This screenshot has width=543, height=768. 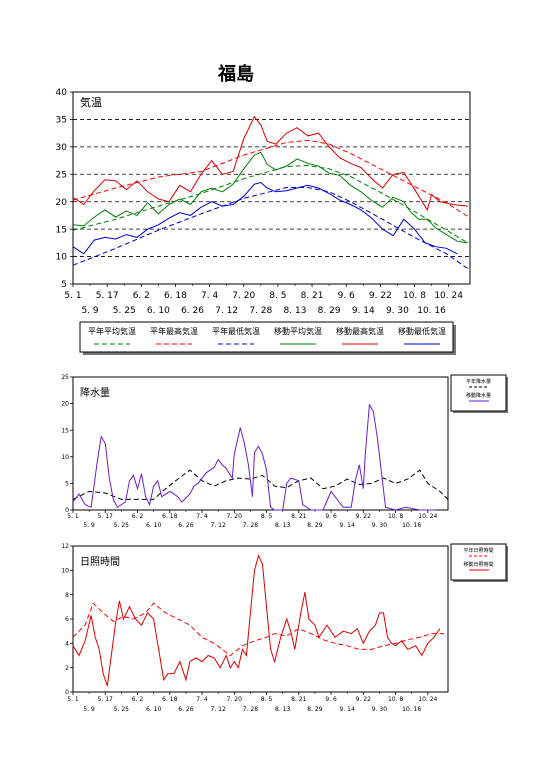 I want to click on legend-label: 平年日照時間, so click(x=478, y=550).